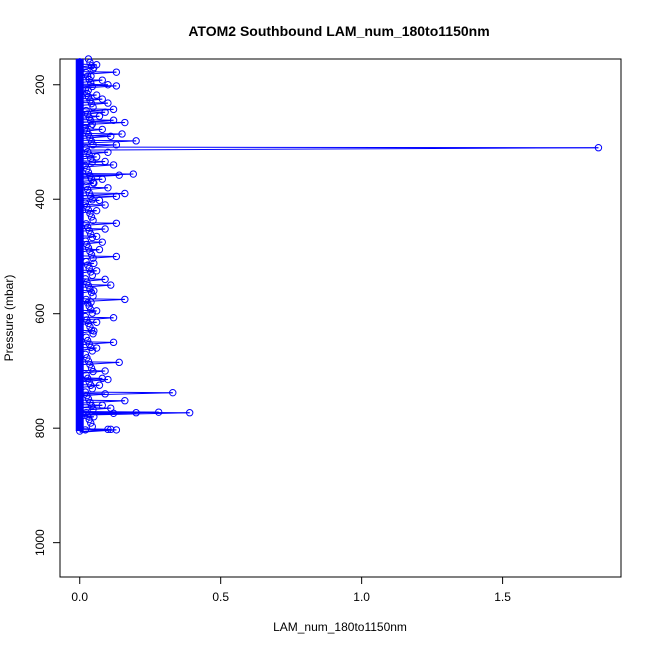 The width and height of the screenshot is (650, 650). What do you see at coordinates (40, 313) in the screenshot?
I see `y-tick-label: 600` at bounding box center [40, 313].